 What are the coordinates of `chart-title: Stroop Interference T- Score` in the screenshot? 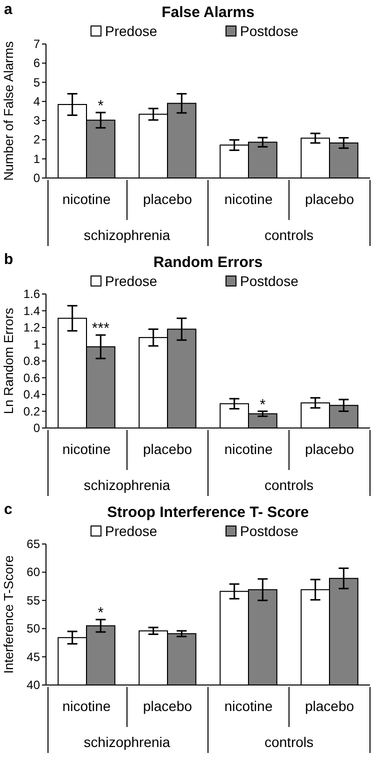 It's located at (208, 512).